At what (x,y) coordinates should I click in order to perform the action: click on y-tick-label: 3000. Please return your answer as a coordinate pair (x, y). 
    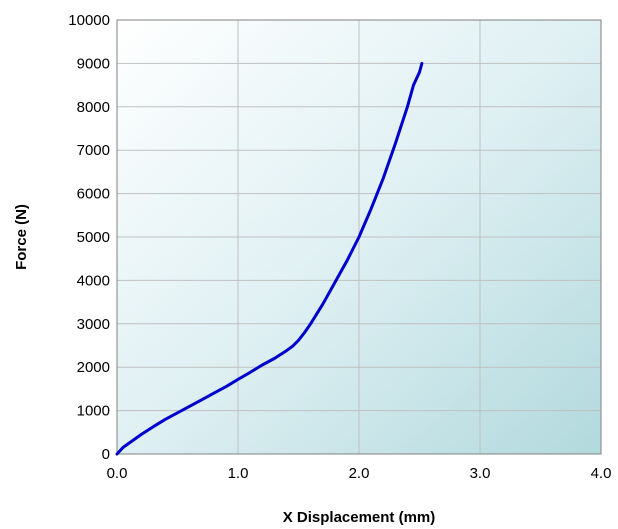
    Looking at the image, I should click on (93, 324).